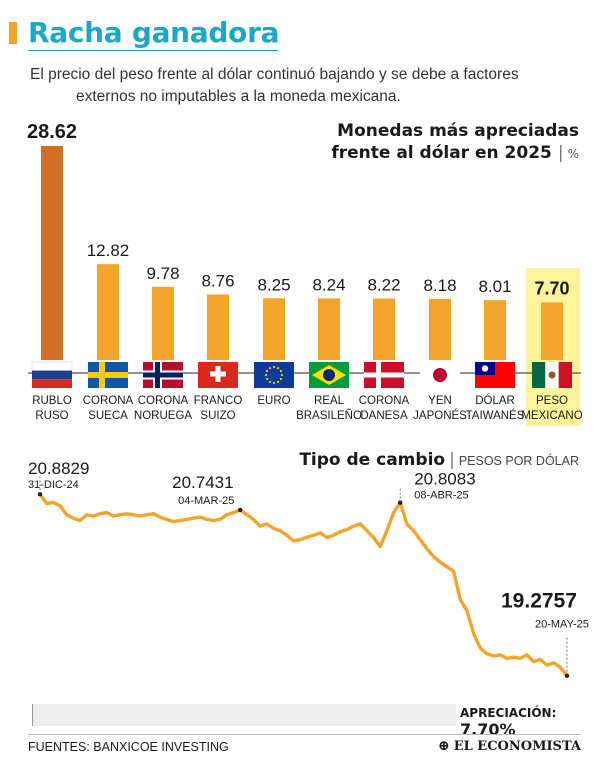 The image size is (609, 768). I want to click on annotation-date: 08-ABR-25, so click(441, 496).